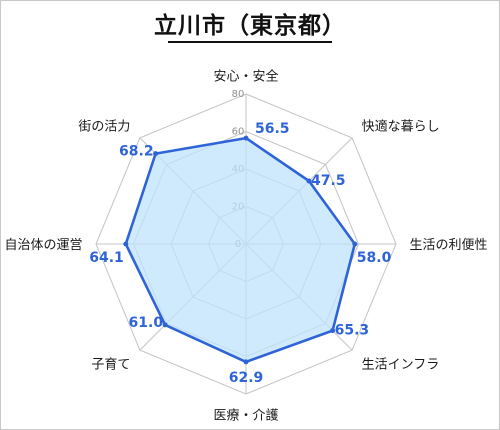  I want to click on tick-label-60: 60, so click(238, 132).